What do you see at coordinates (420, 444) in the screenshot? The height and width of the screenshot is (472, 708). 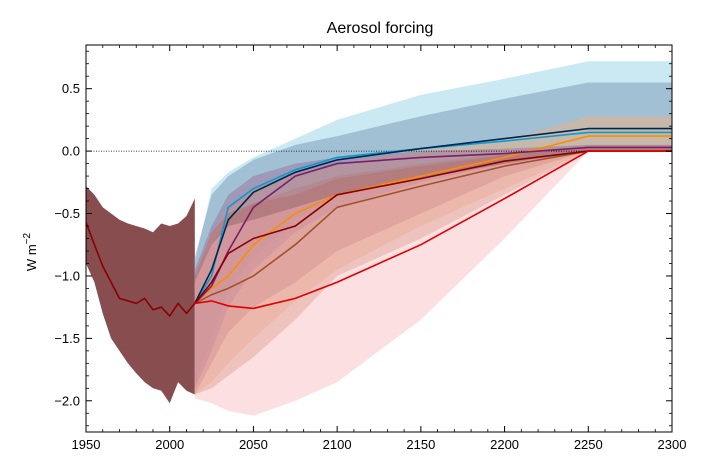 I see `x-tick-label: 2150` at bounding box center [420, 444].